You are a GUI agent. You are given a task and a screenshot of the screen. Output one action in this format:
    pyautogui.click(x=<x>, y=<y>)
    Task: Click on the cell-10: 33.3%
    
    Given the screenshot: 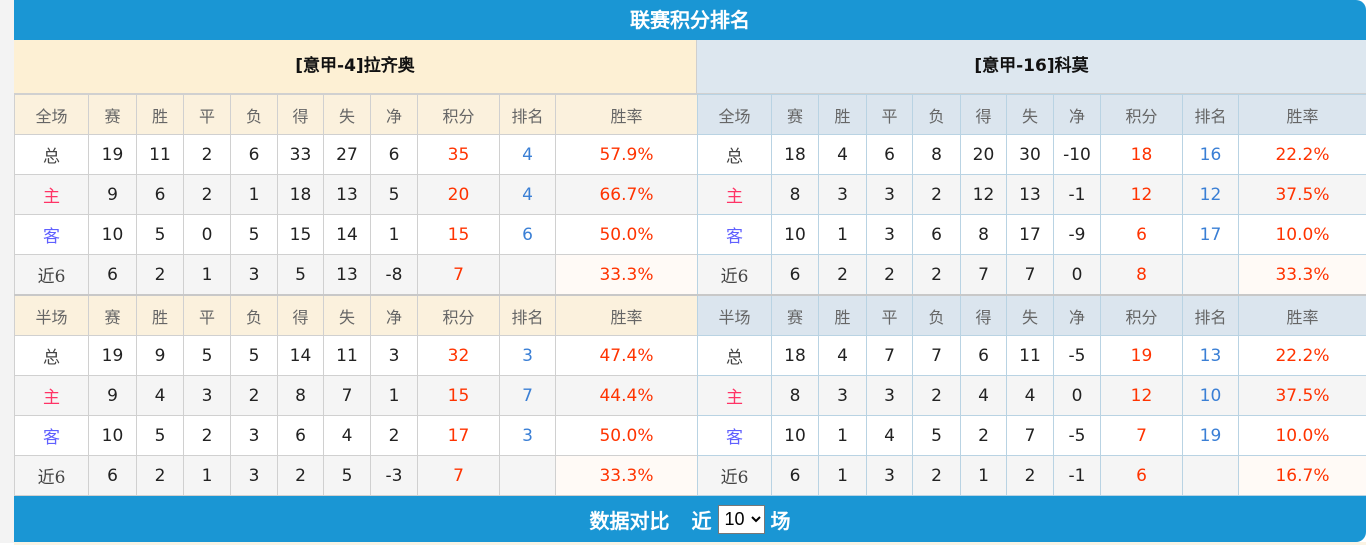 What is the action you would take?
    pyautogui.click(x=1302, y=275)
    